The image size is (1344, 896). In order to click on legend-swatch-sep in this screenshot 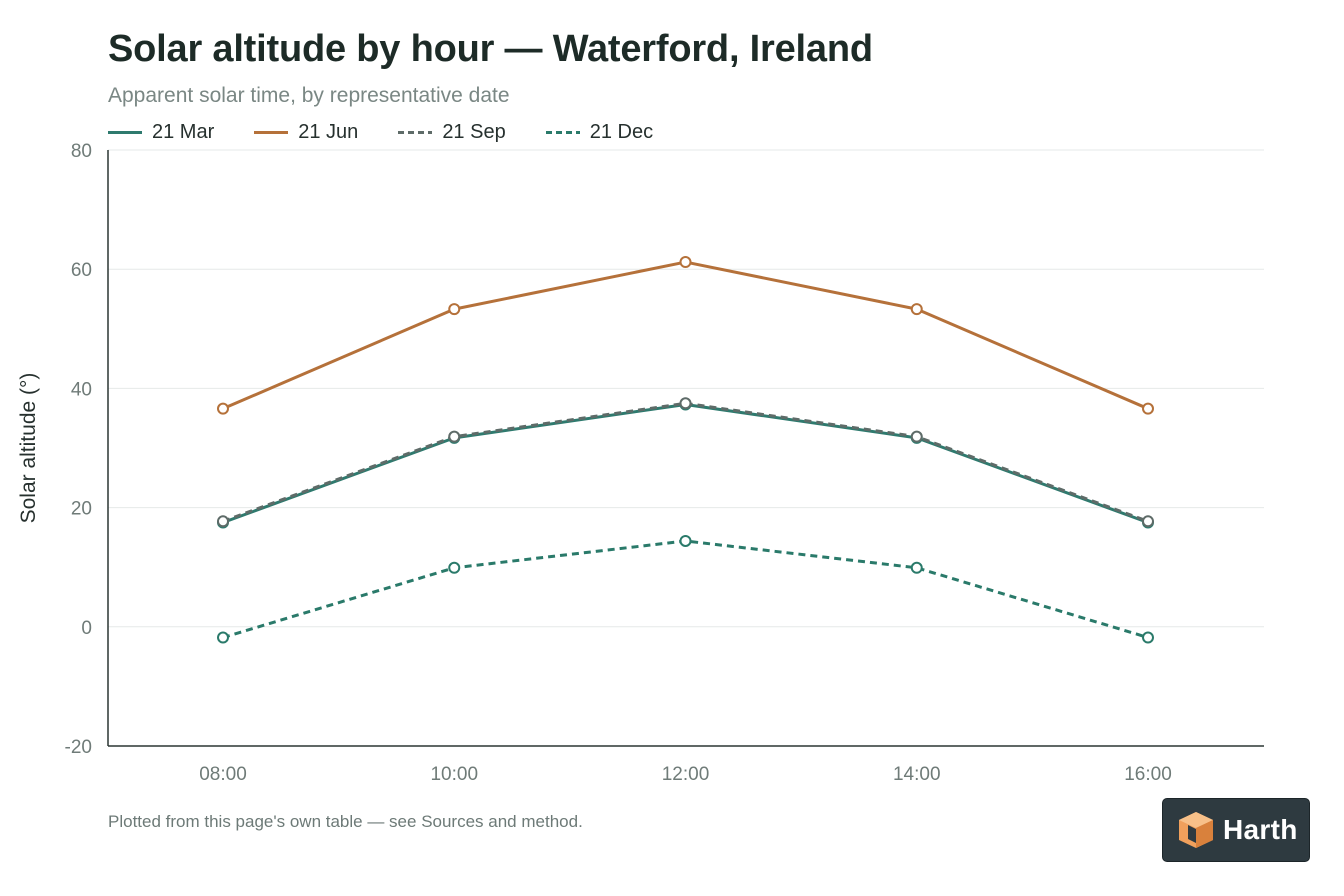, I will do `click(415, 132)`.